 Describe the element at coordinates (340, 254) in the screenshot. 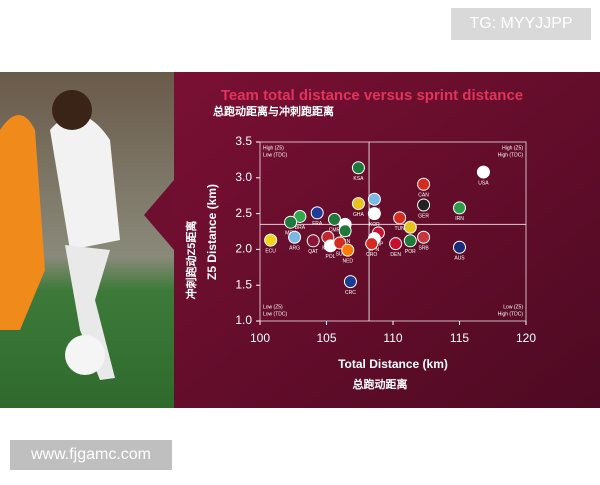

I see `point-label: SUI` at that location.